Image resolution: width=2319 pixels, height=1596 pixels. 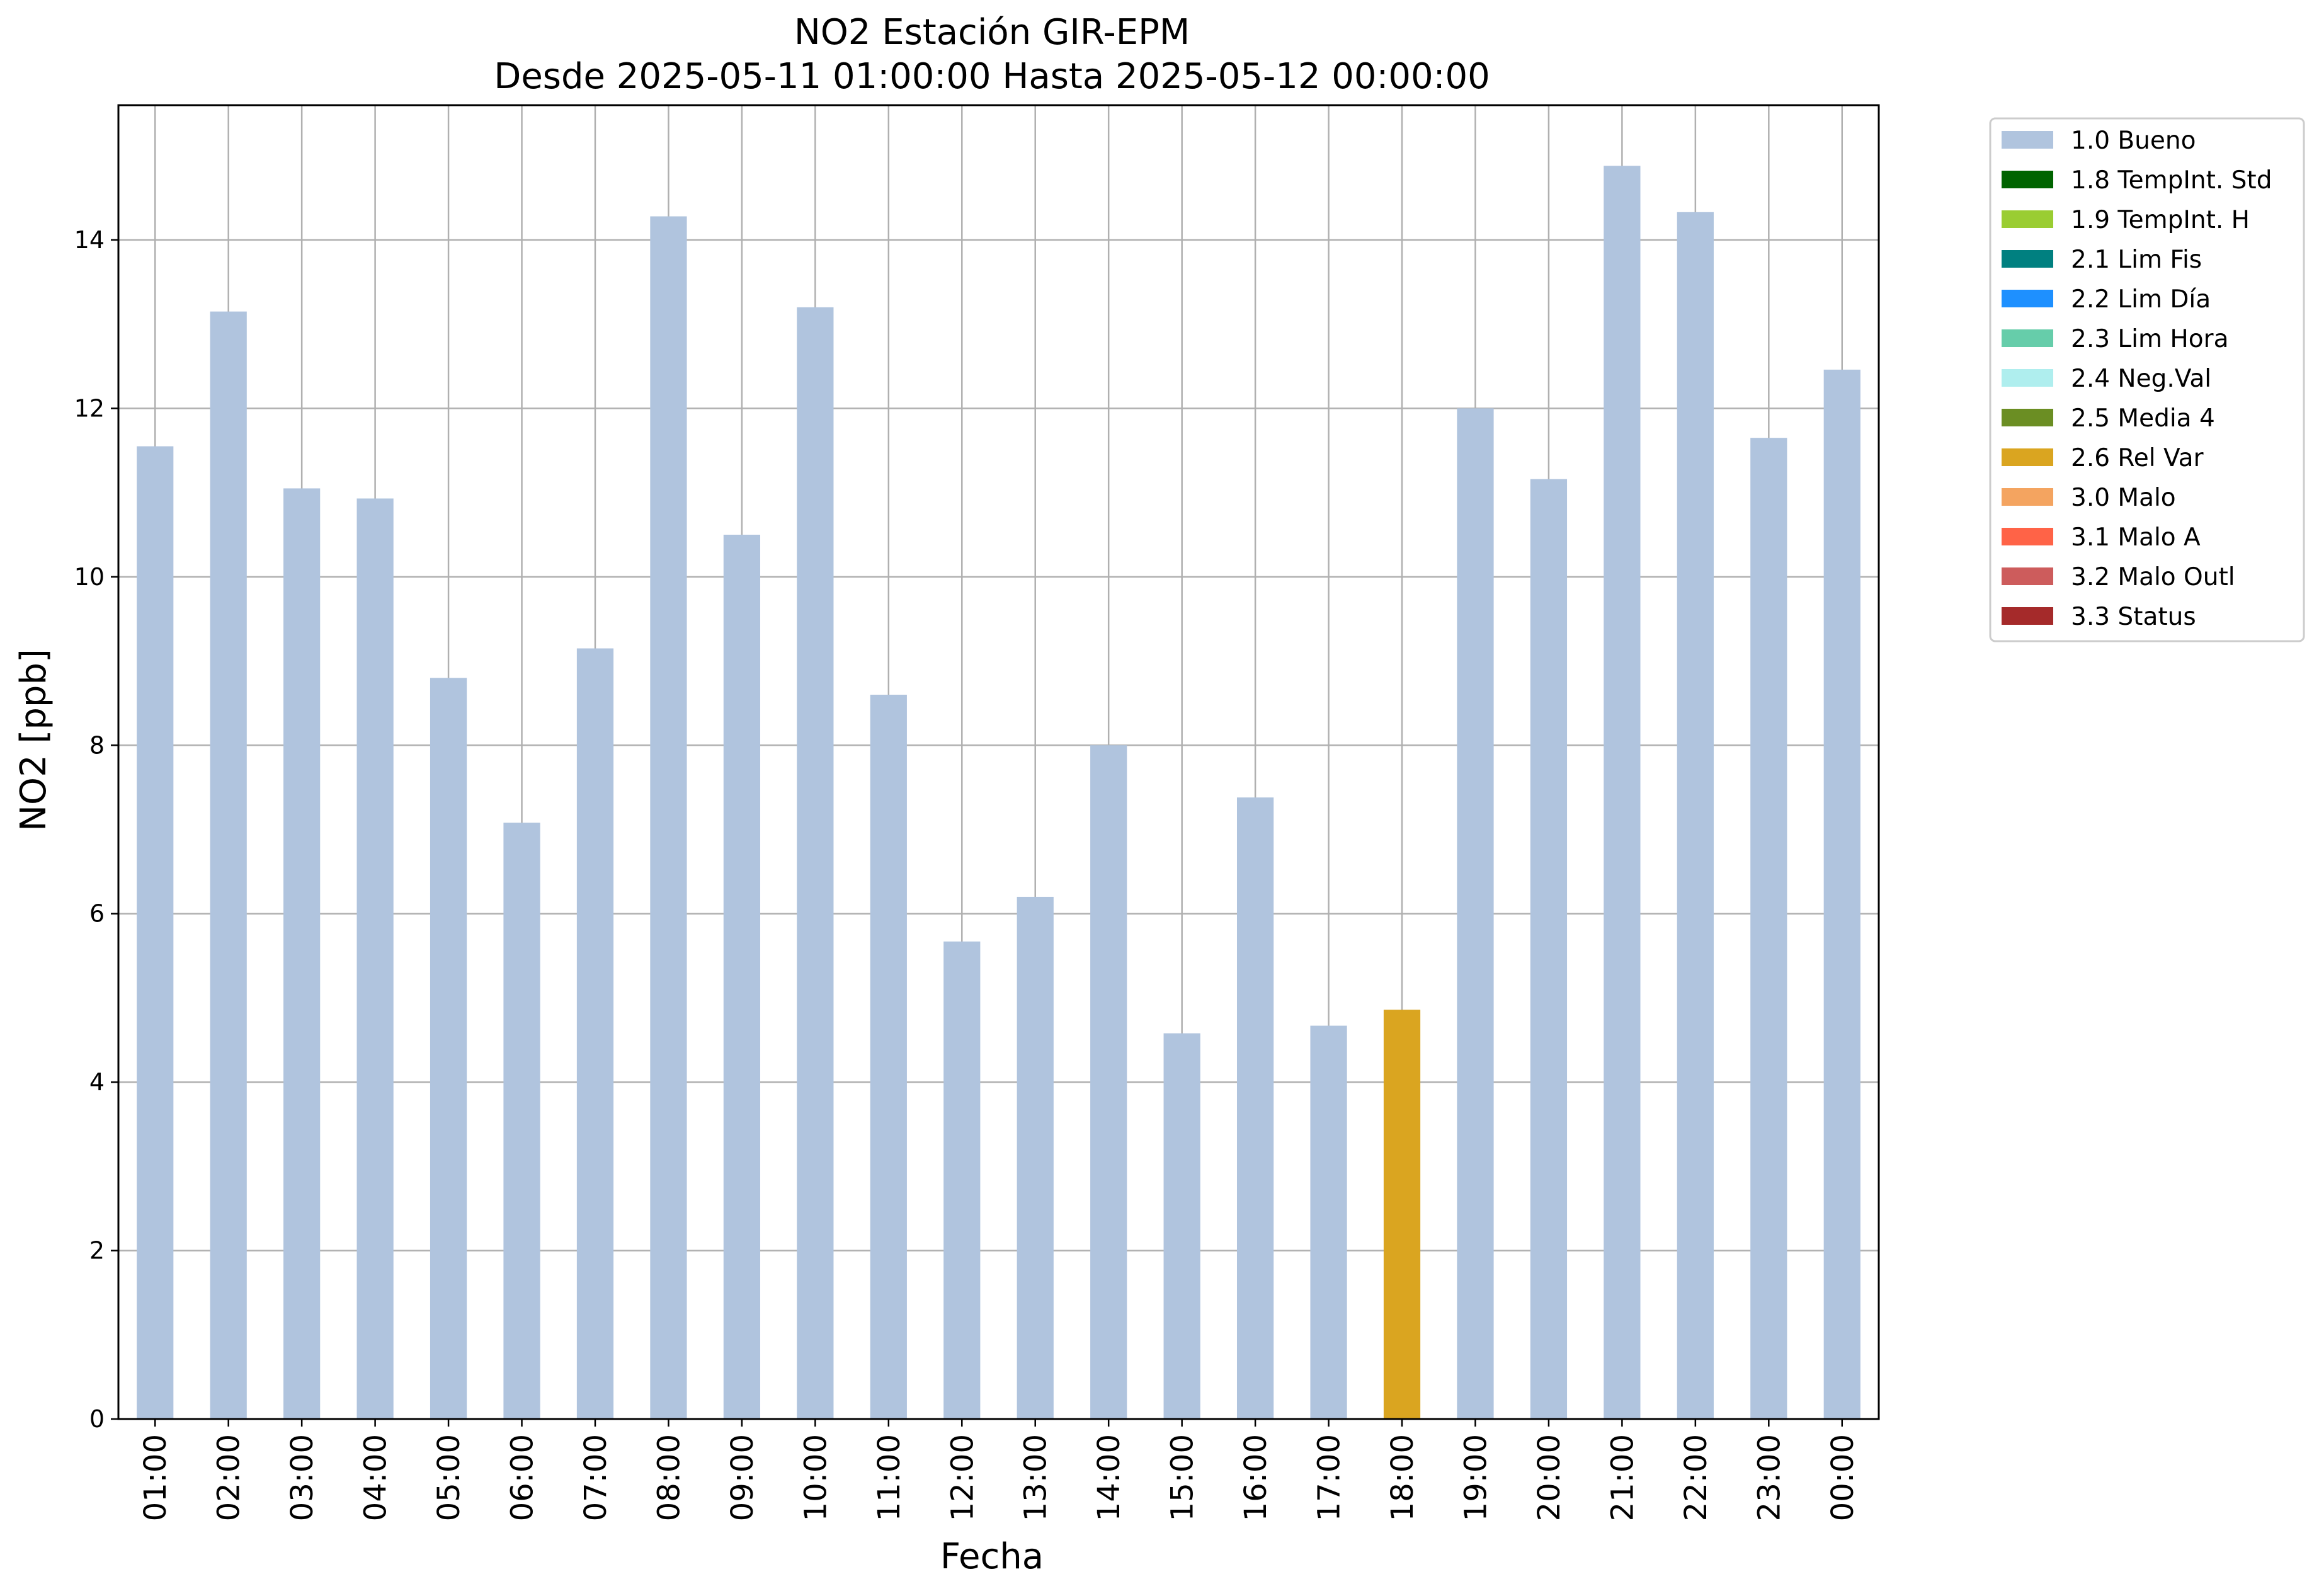 What do you see at coordinates (889, 1477) in the screenshot?
I see `x-tick-label: 11:00` at bounding box center [889, 1477].